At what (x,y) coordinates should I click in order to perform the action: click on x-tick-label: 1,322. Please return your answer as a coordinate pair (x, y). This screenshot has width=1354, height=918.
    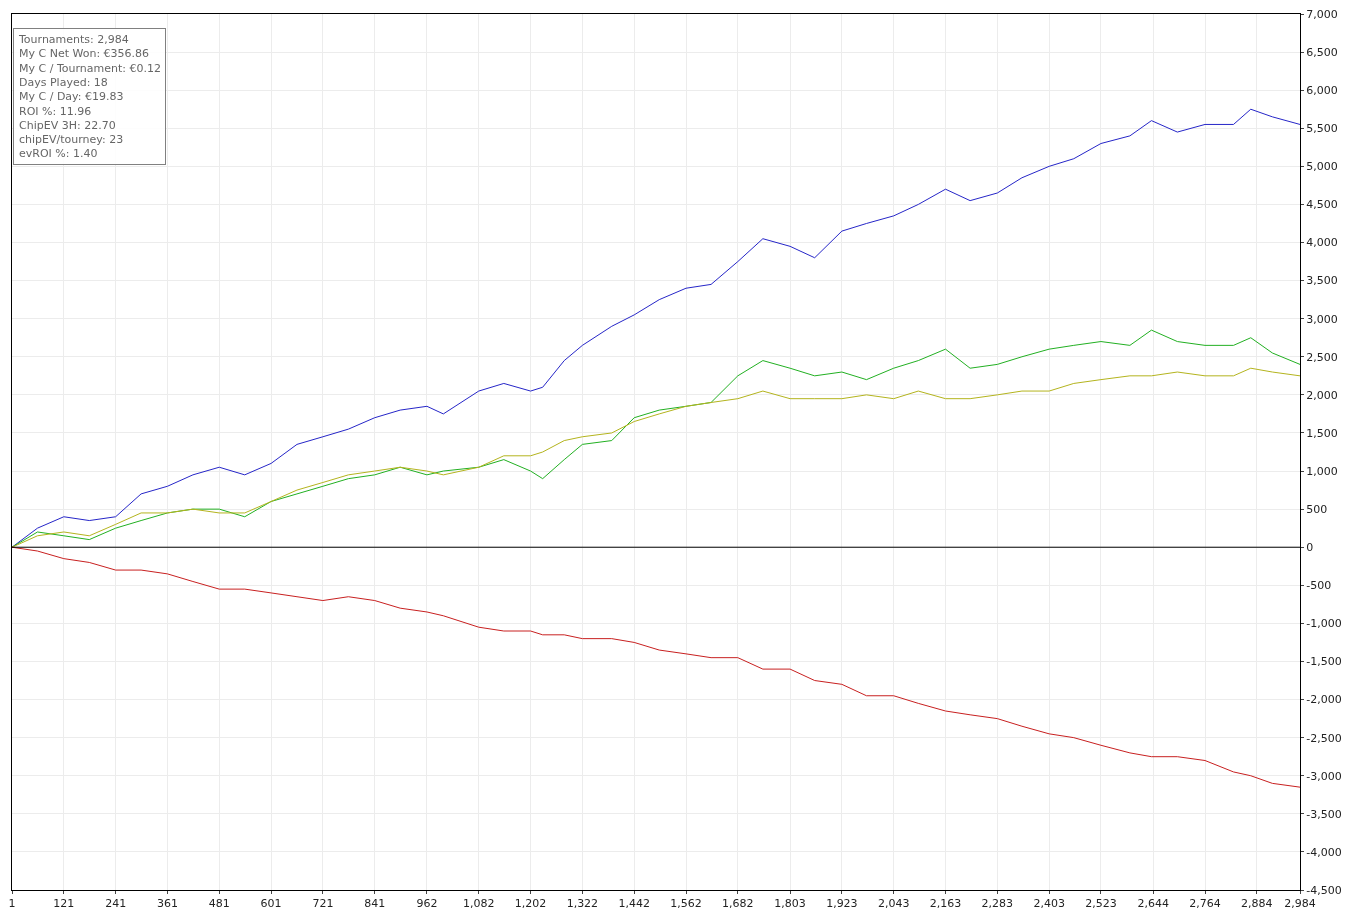
    Looking at the image, I should click on (582, 904).